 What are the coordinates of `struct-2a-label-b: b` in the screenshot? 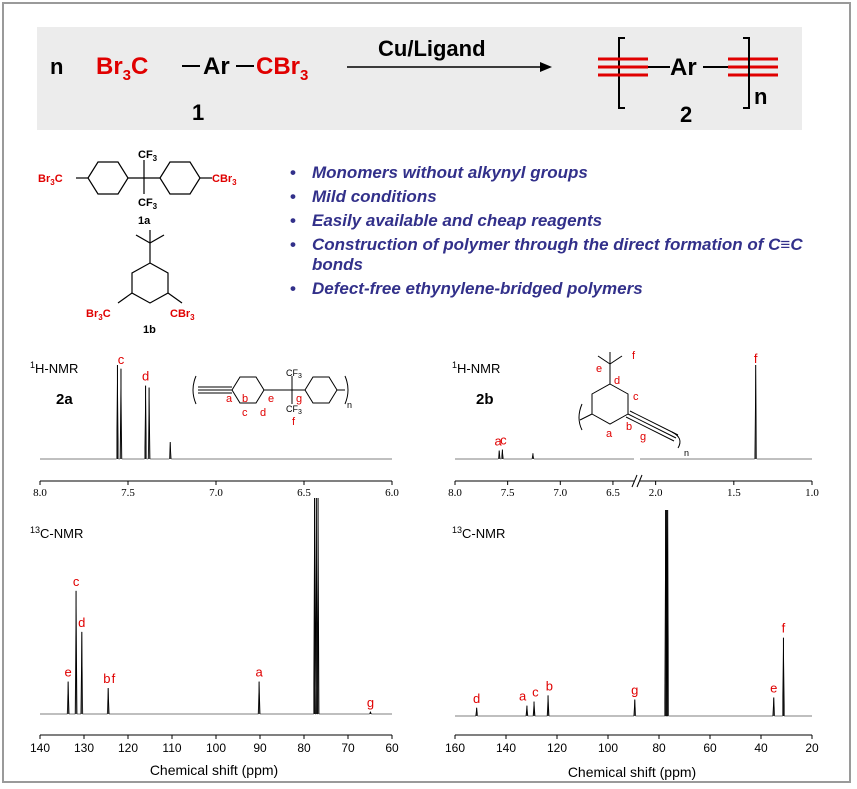 It's located at (245, 399).